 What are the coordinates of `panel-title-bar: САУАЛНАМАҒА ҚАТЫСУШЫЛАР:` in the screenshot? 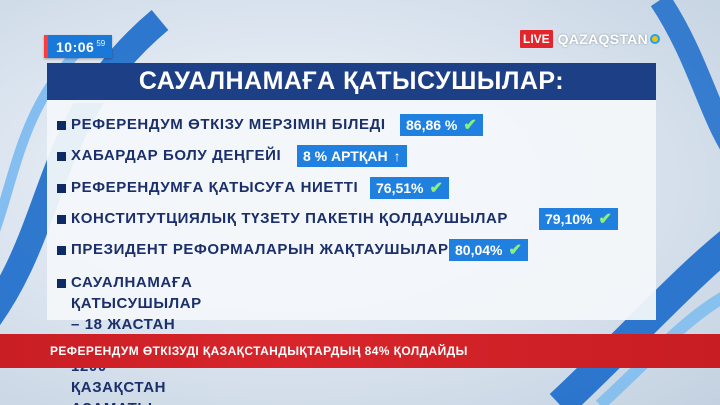 It's located at (351, 83).